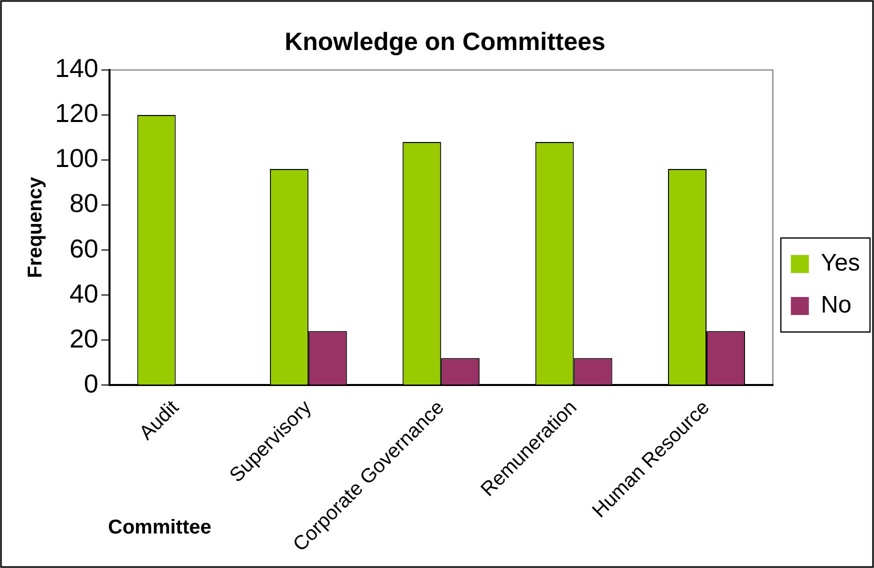 This screenshot has width=874, height=568. What do you see at coordinates (445, 42) in the screenshot?
I see `chart-title: Knowledge on Committees` at bounding box center [445, 42].